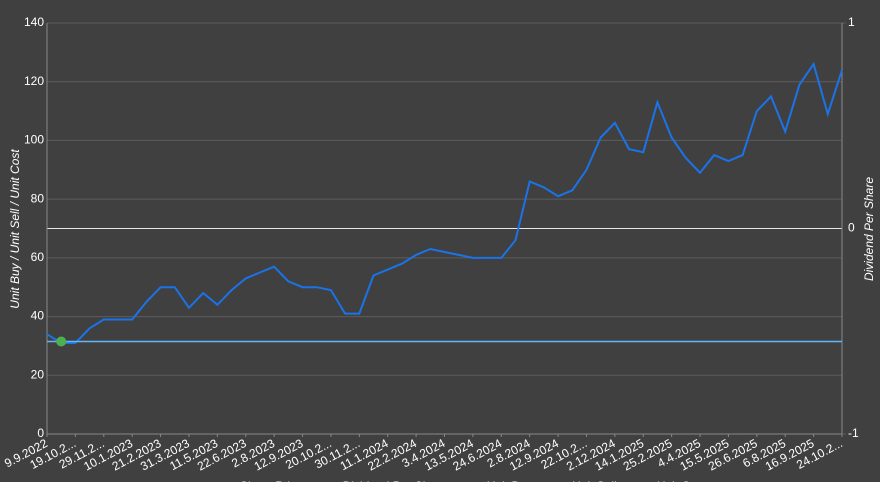 The height and width of the screenshot is (482, 880). Describe the element at coordinates (40, 433) in the screenshot. I see `y-tick-label: 0` at that location.